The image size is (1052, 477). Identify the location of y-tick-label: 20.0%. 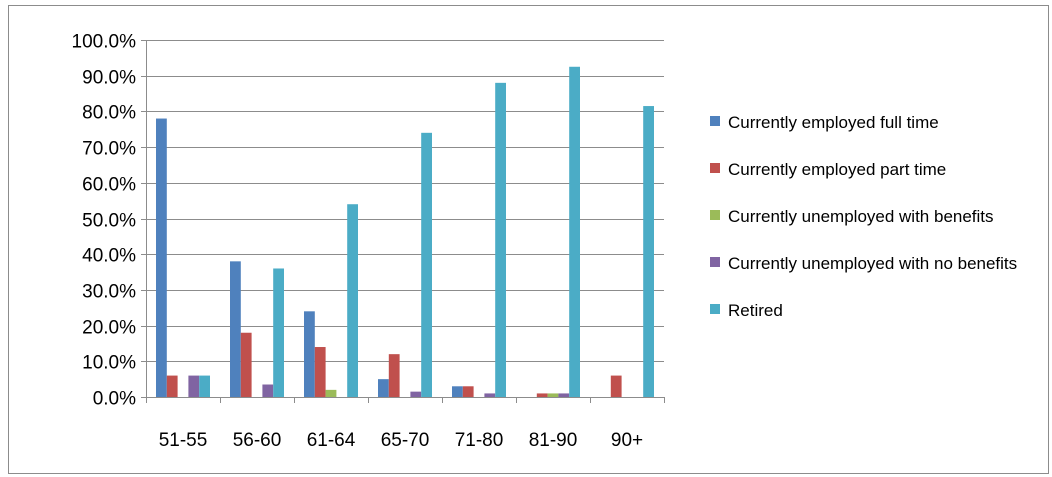
(109, 328).